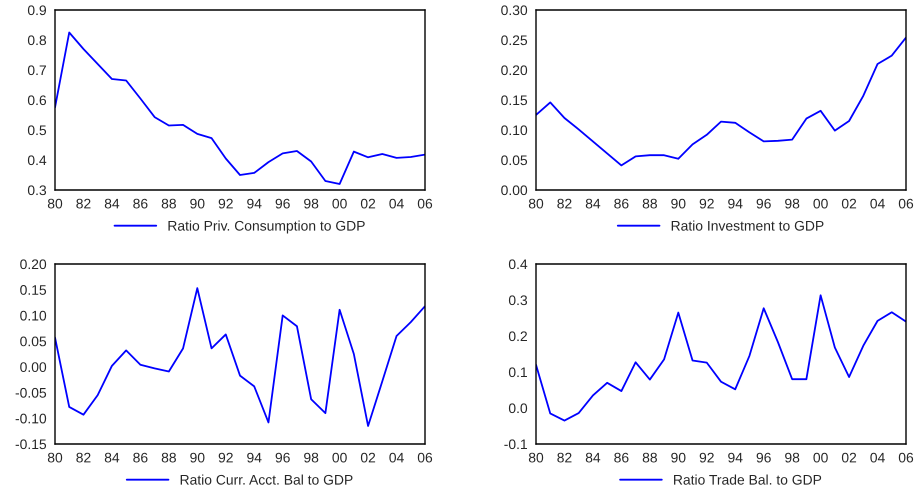  What do you see at coordinates (31, 393) in the screenshot?
I see `y-tick-label: -0.05` at bounding box center [31, 393].